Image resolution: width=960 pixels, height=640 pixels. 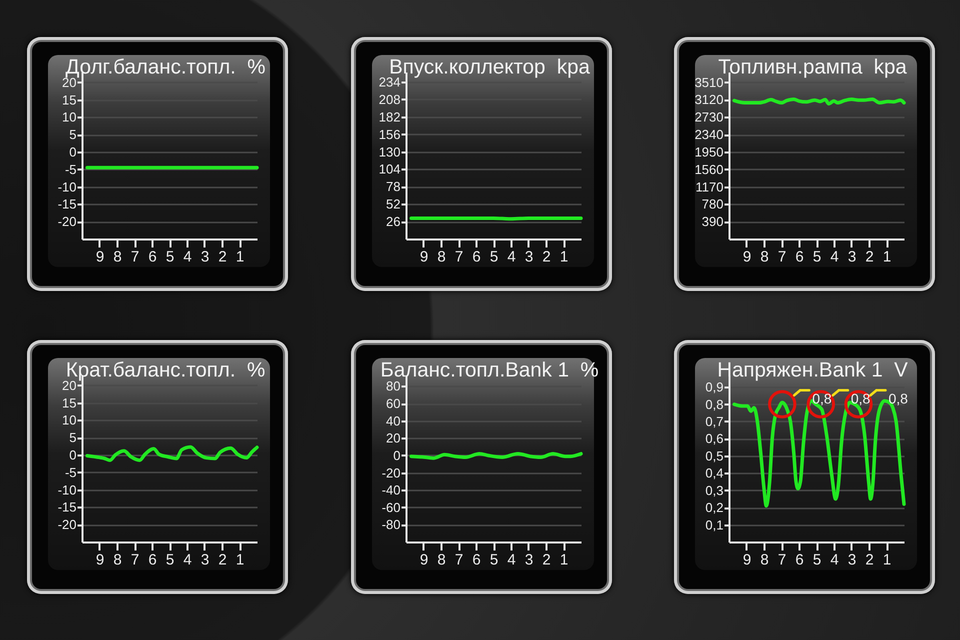 What do you see at coordinates (714, 421) in the screenshot?
I see `y-tick-label: 0,7` at bounding box center [714, 421].